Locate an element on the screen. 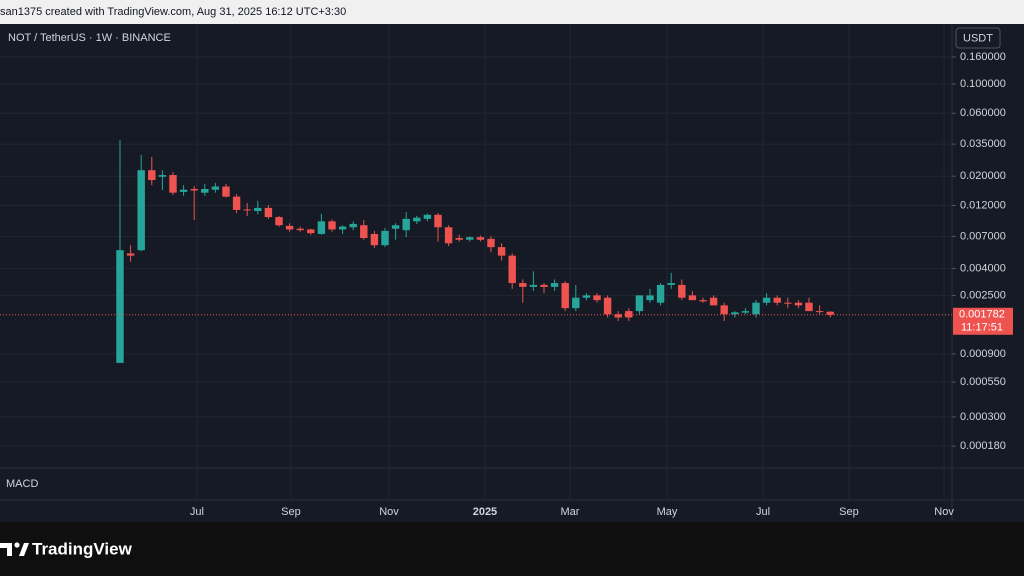 Image resolution: width=1024 pixels, height=576 pixels. y-tick-label: 0.035000 is located at coordinates (983, 144).